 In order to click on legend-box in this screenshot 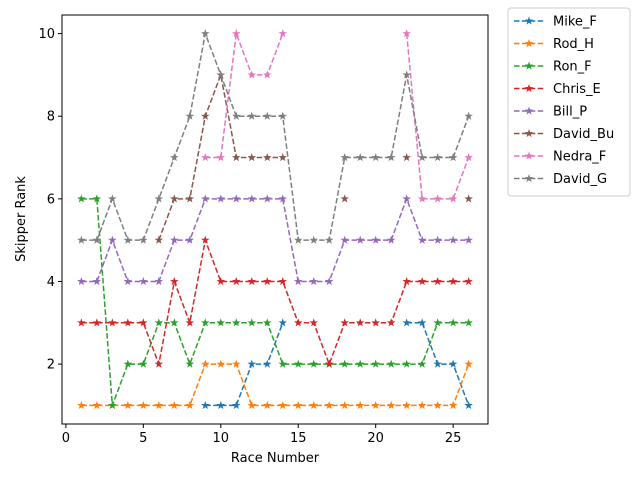, I will do `click(569, 102)`.